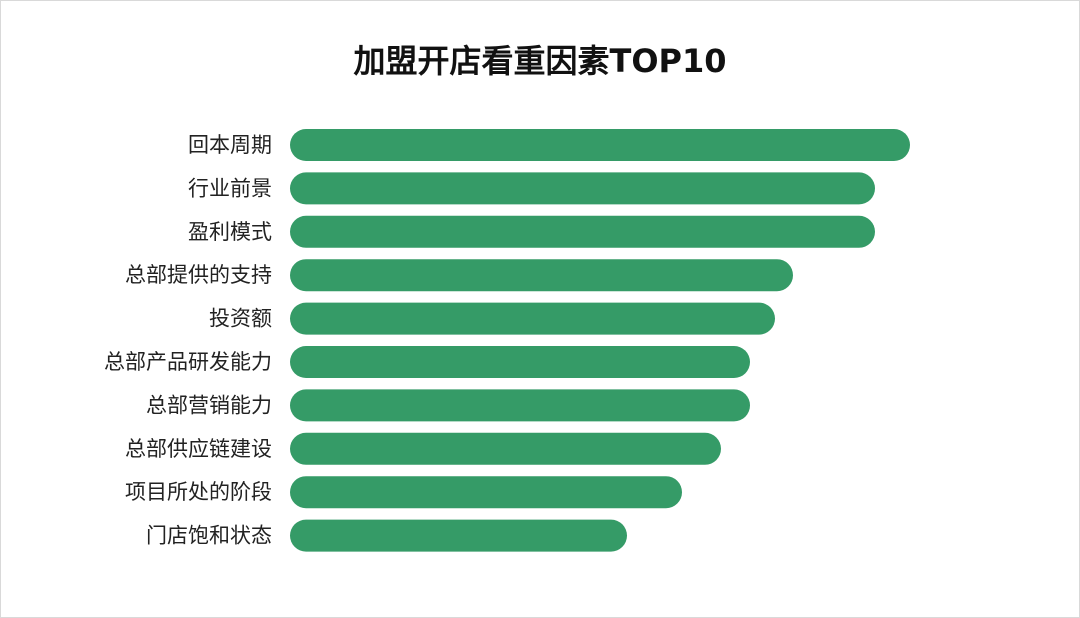 The height and width of the screenshot is (618, 1080). What do you see at coordinates (209, 405) in the screenshot?
I see `category-label: 总部营销能力` at bounding box center [209, 405].